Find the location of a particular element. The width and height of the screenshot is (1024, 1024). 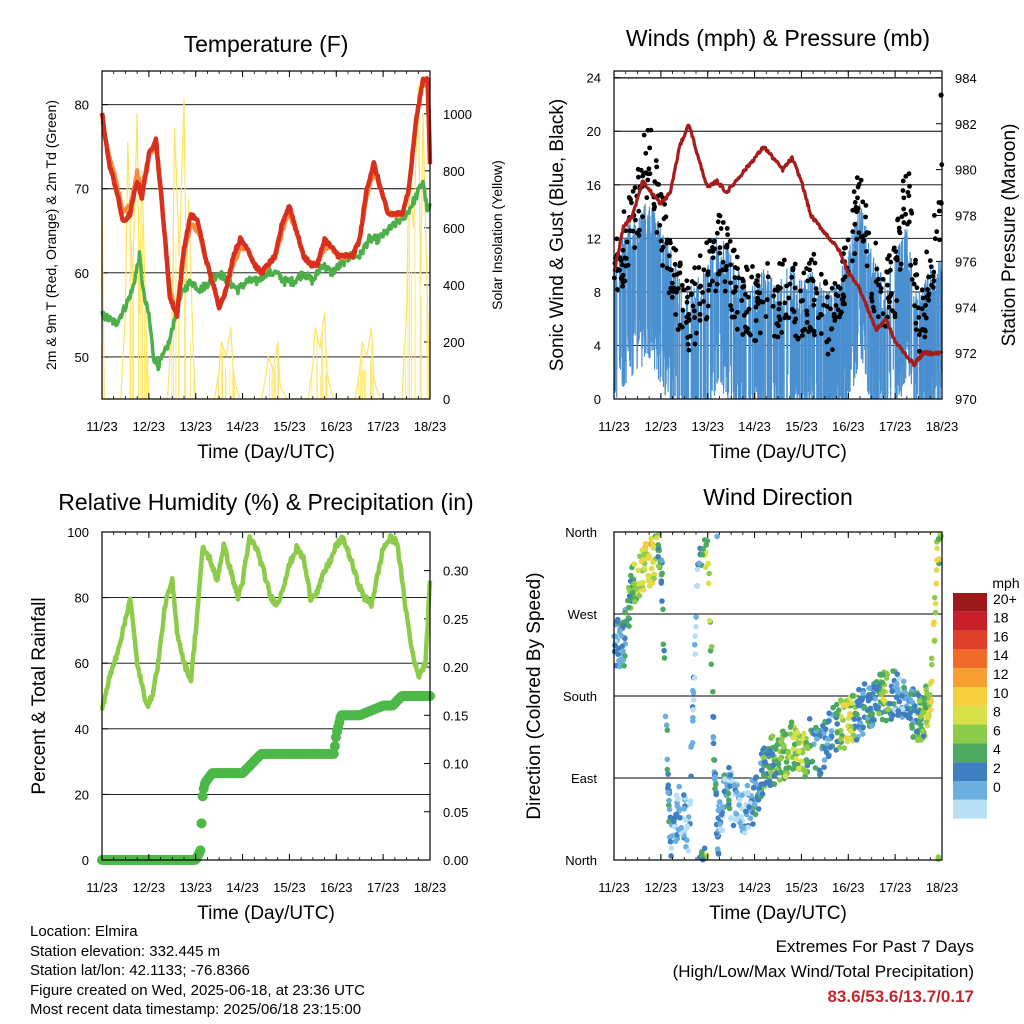

y-axis-label-right-1: Solar Insolation (Yellow) is located at coordinates (497, 235).